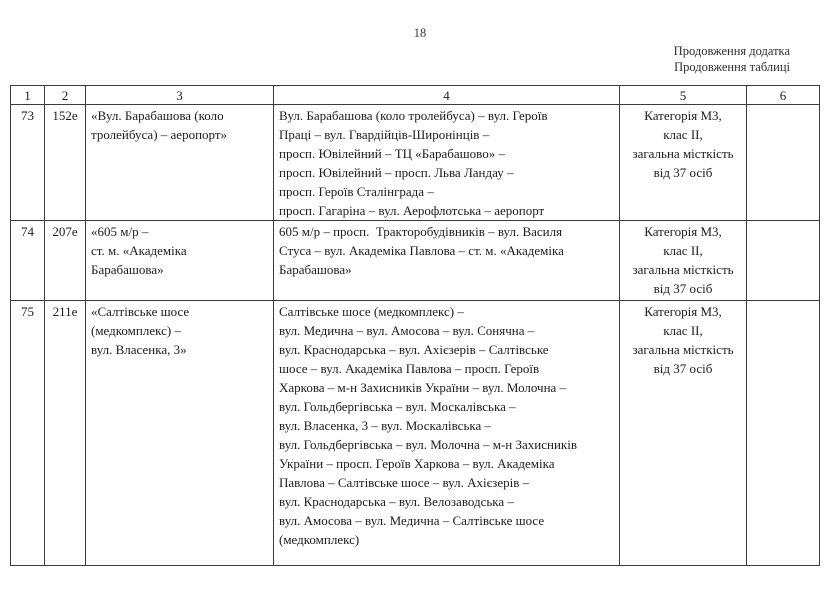 The width and height of the screenshot is (840, 592). I want to click on column-header-1: 1, so click(27, 95).